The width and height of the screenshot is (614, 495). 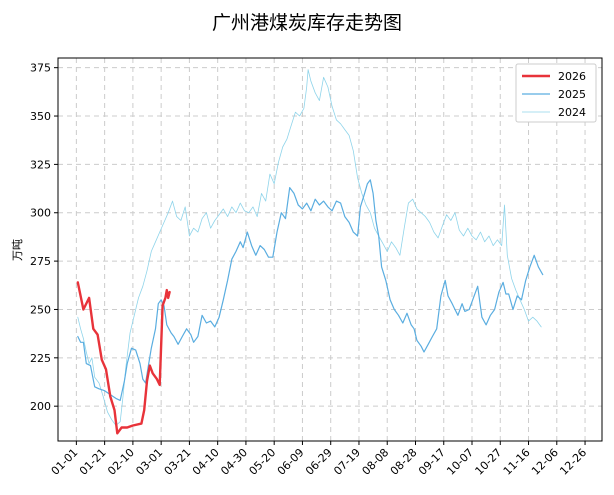 What do you see at coordinates (40, 116) in the screenshot?
I see `y-tick-label: 350` at bounding box center [40, 116].